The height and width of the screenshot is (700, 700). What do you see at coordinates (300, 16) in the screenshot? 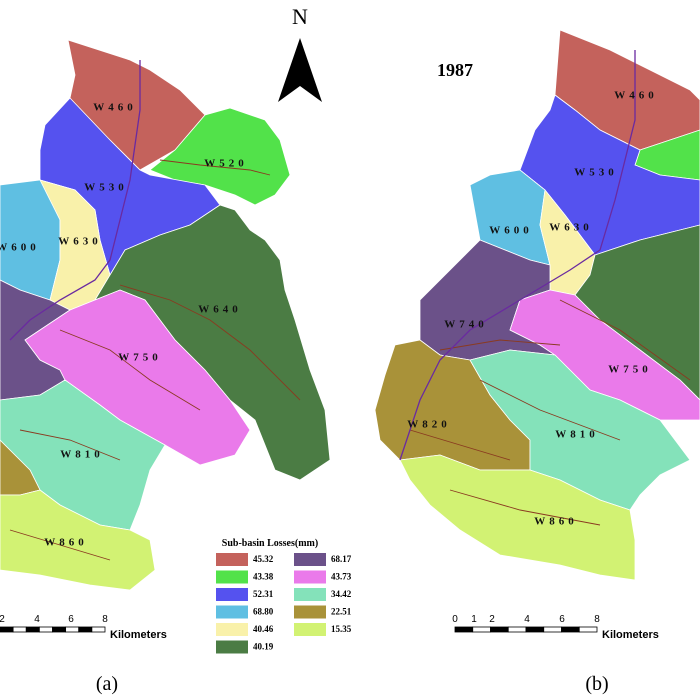
I see `north-label: N` at bounding box center [300, 16].